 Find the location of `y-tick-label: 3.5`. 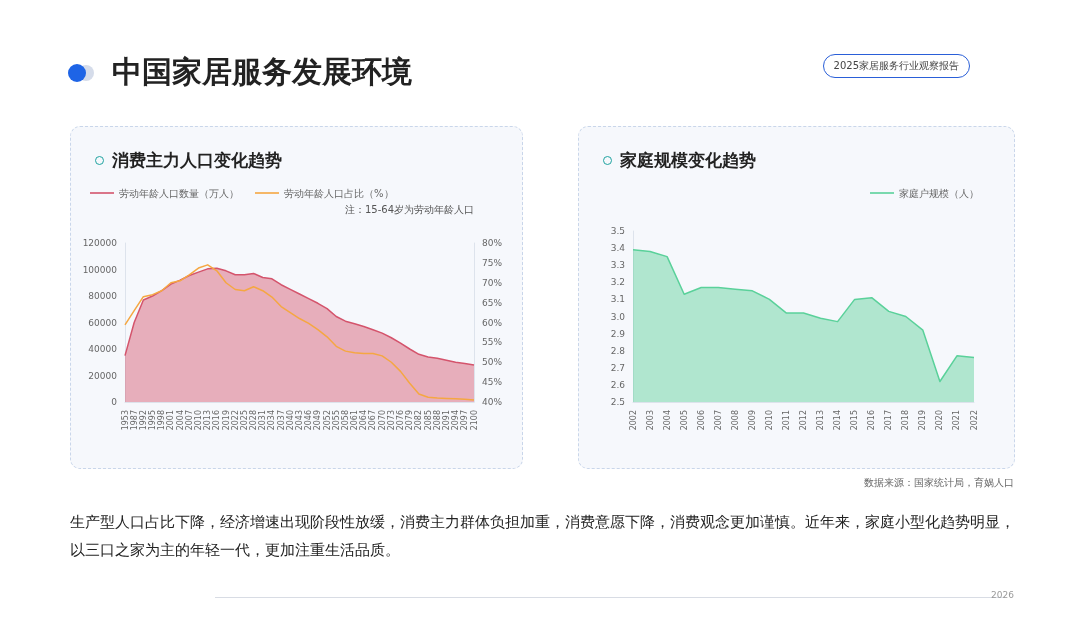

y-tick-label: 3.5 is located at coordinates (617, 231).